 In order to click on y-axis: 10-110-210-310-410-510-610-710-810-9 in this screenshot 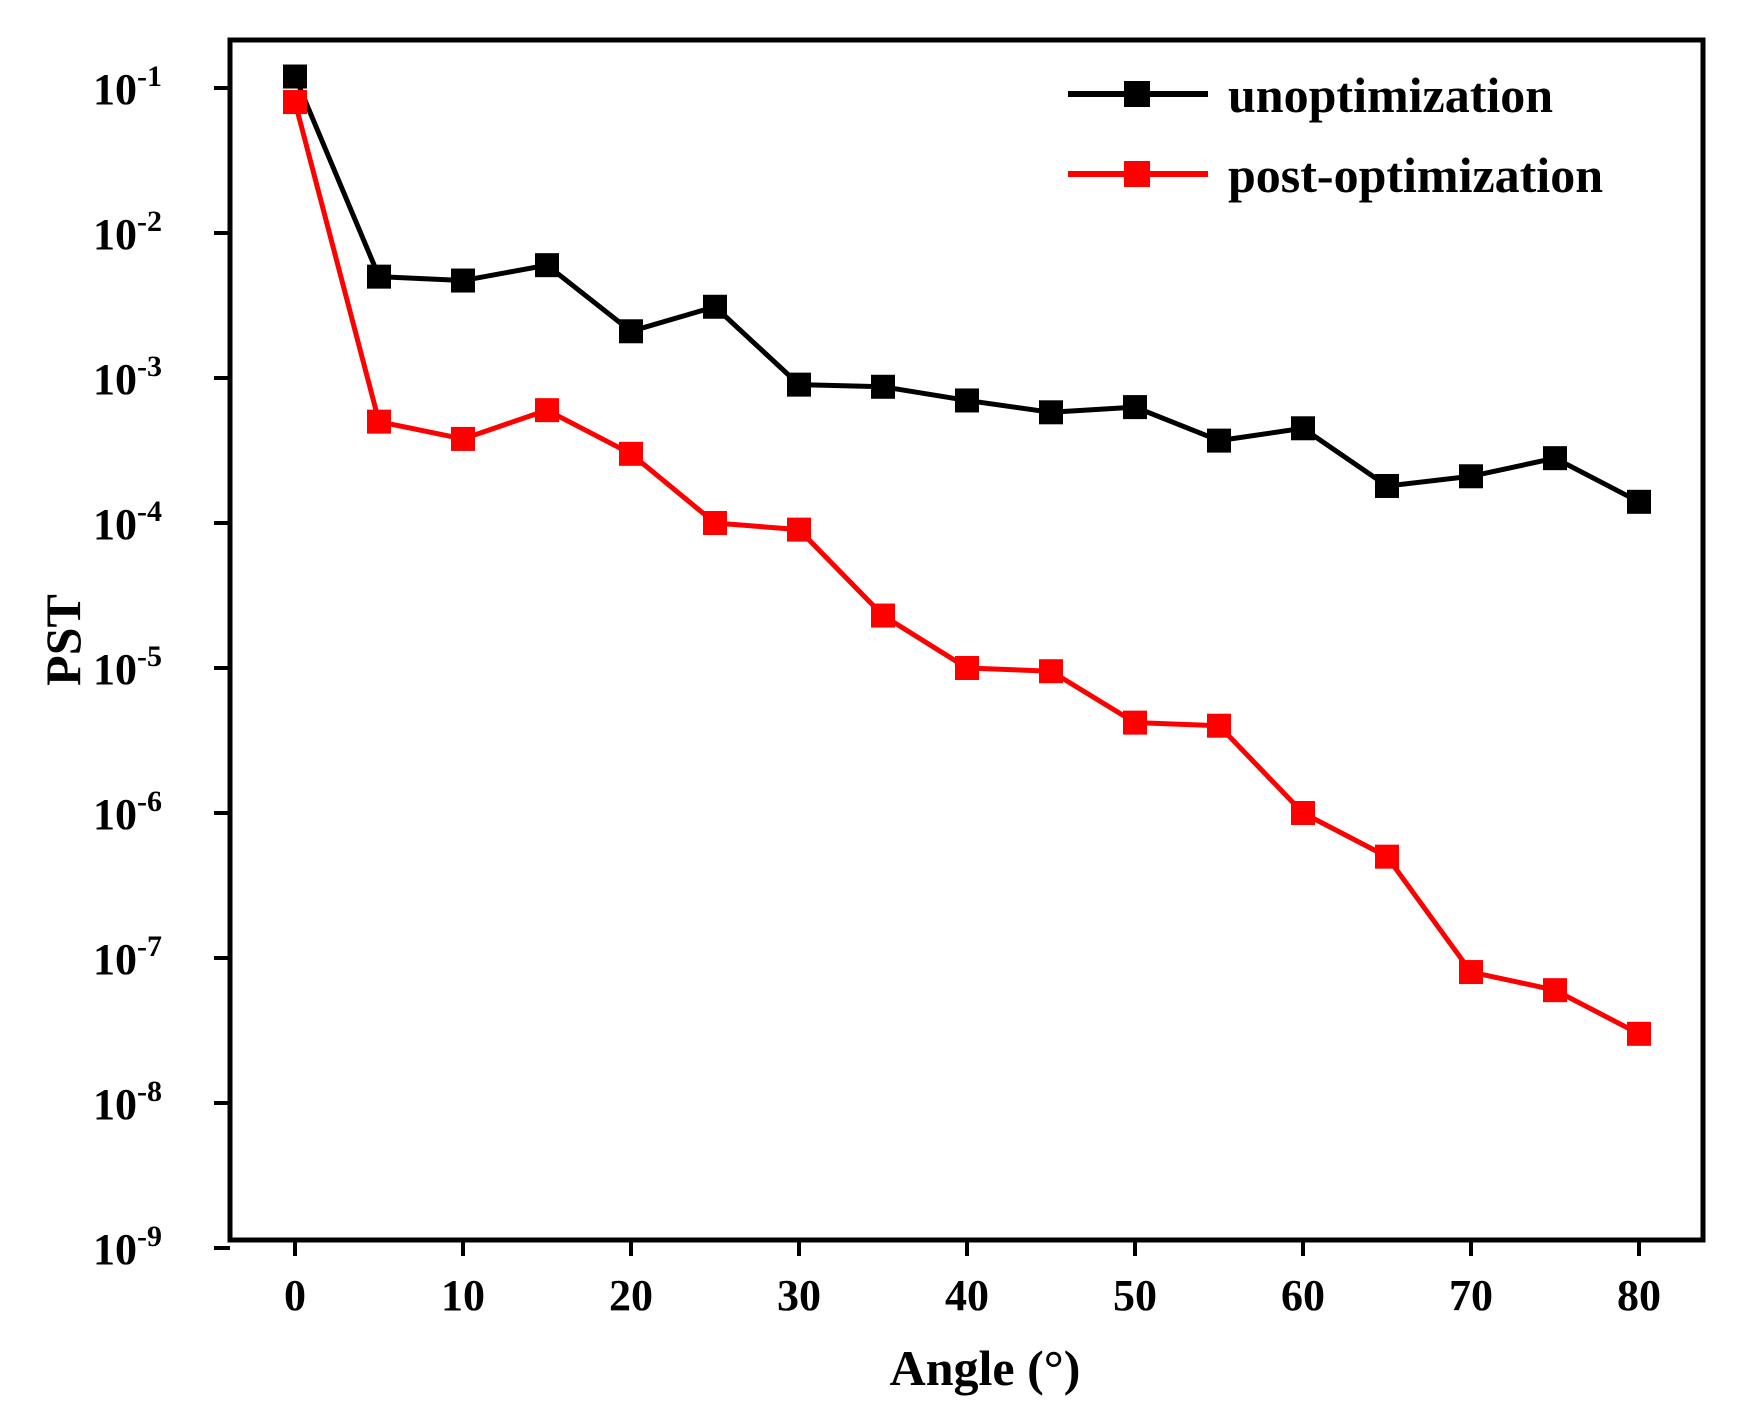, I will do `click(161, 667)`.